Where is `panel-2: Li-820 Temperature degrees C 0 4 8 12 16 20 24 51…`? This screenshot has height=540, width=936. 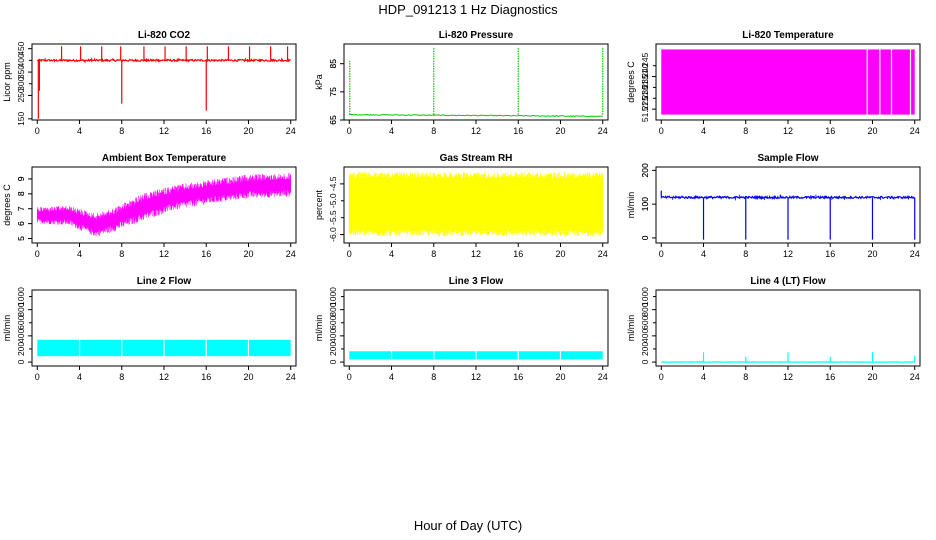 panel-2: Li-820 Temperature degrees C 0 4 8 12 16 20 24 51… is located at coordinates (773, 83).